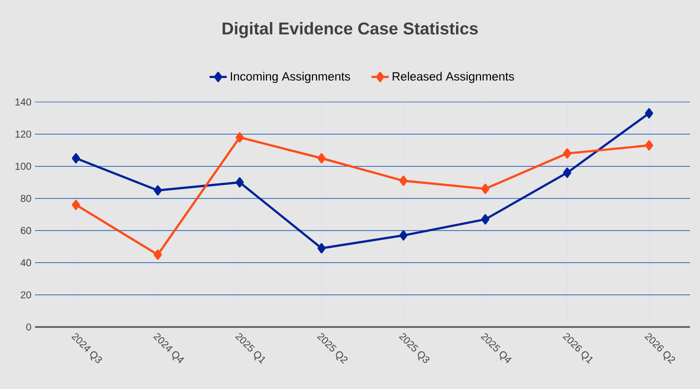 Image resolution: width=700 pixels, height=389 pixels. What do you see at coordinates (29, 327) in the screenshot?
I see `y-tick-label: 0` at bounding box center [29, 327].